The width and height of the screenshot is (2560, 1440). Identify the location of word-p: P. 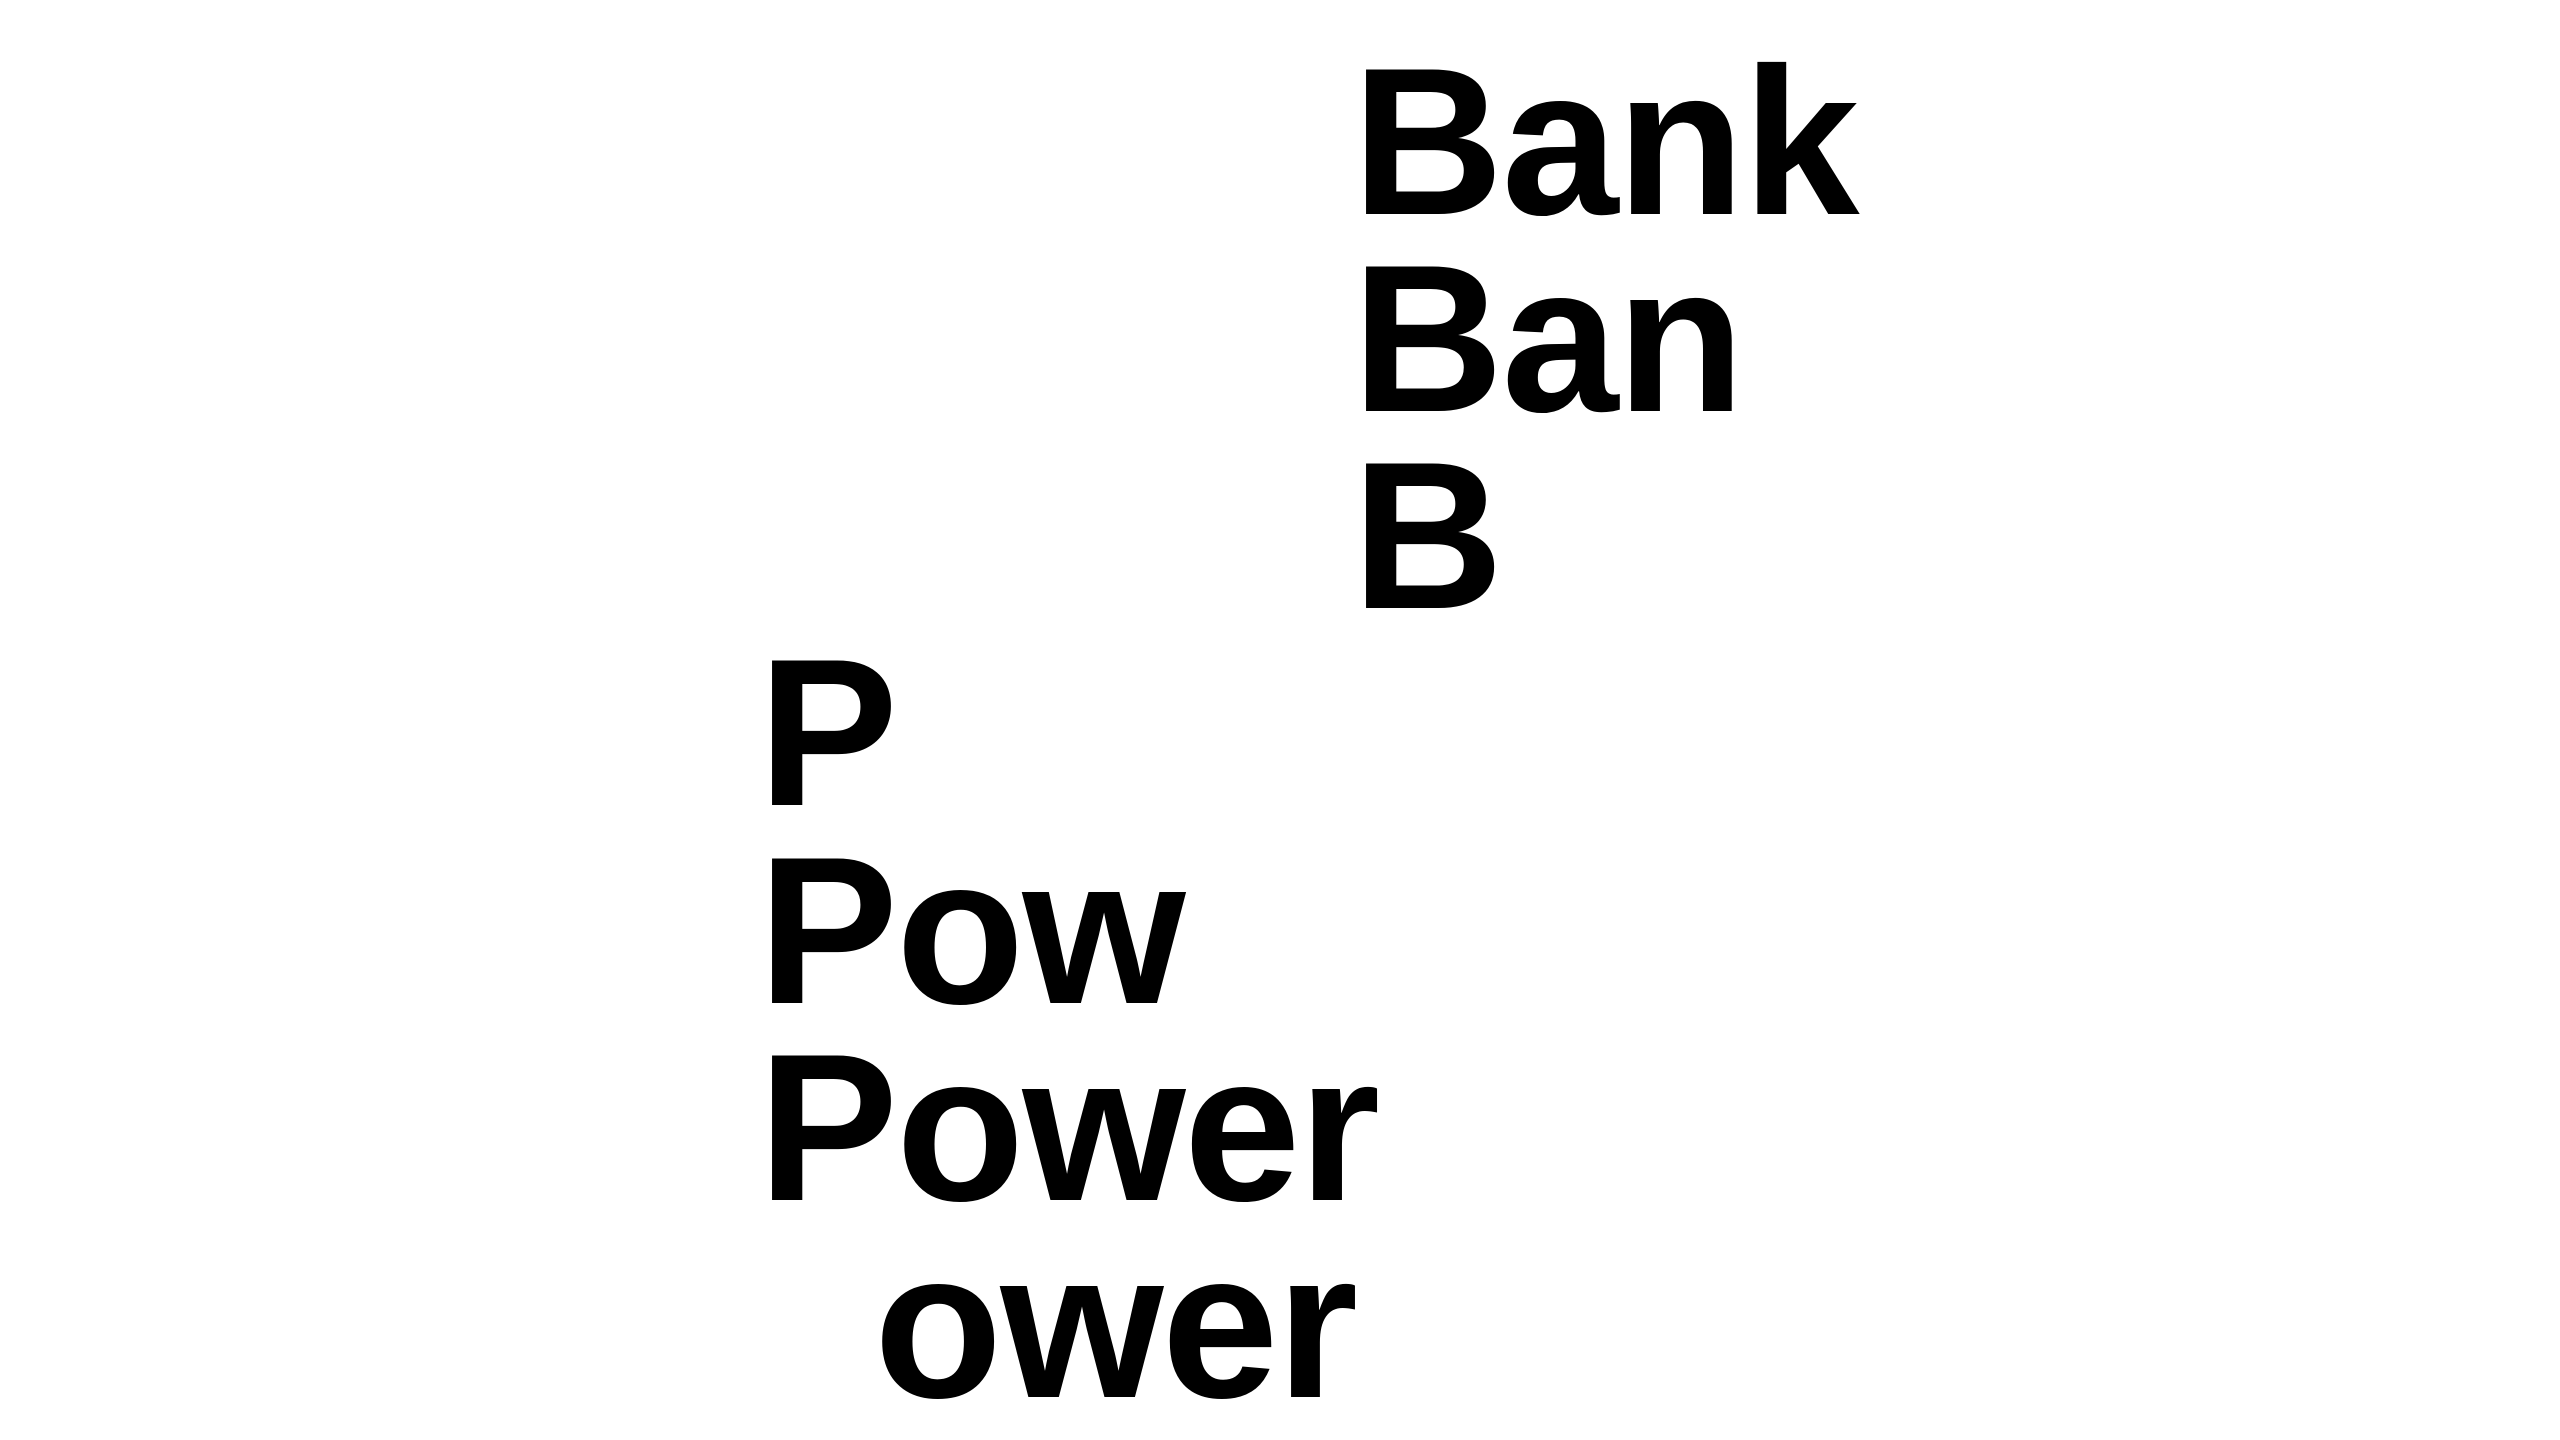
(828, 732).